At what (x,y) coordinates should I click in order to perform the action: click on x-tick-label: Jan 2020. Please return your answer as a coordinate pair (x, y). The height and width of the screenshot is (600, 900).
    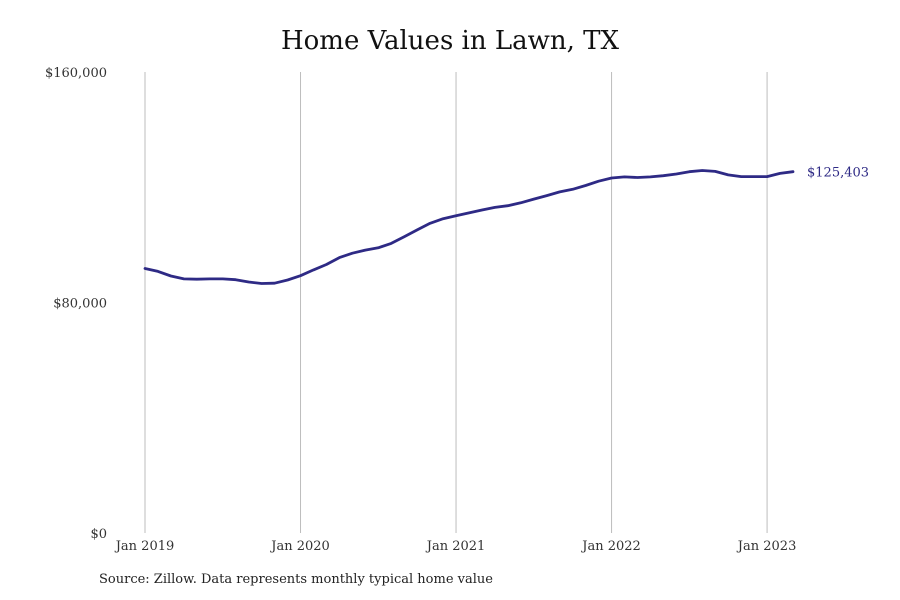
    Looking at the image, I should click on (299, 546).